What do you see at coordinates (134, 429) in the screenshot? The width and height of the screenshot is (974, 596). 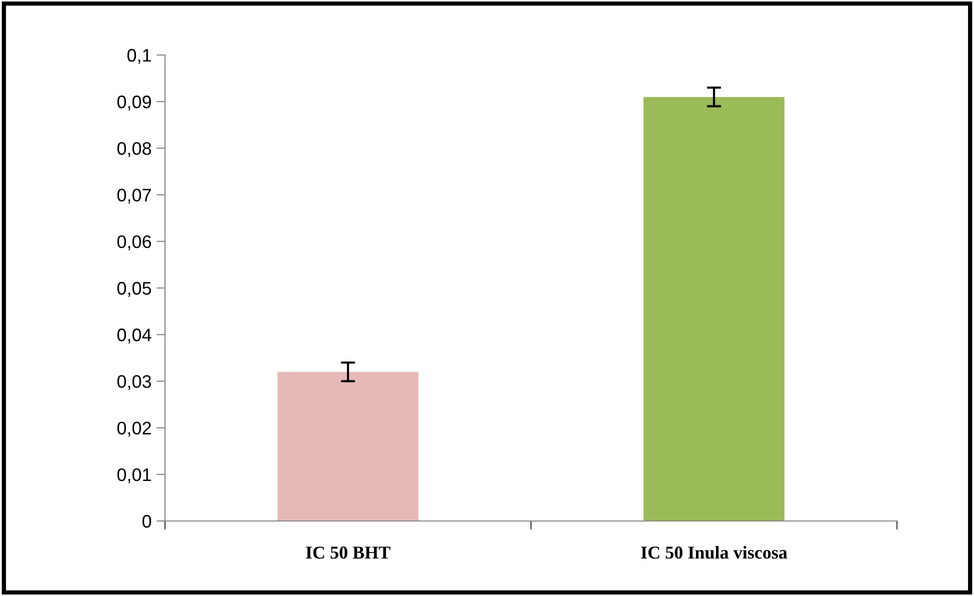 I see `y-tick-label: 0,02` at bounding box center [134, 429].